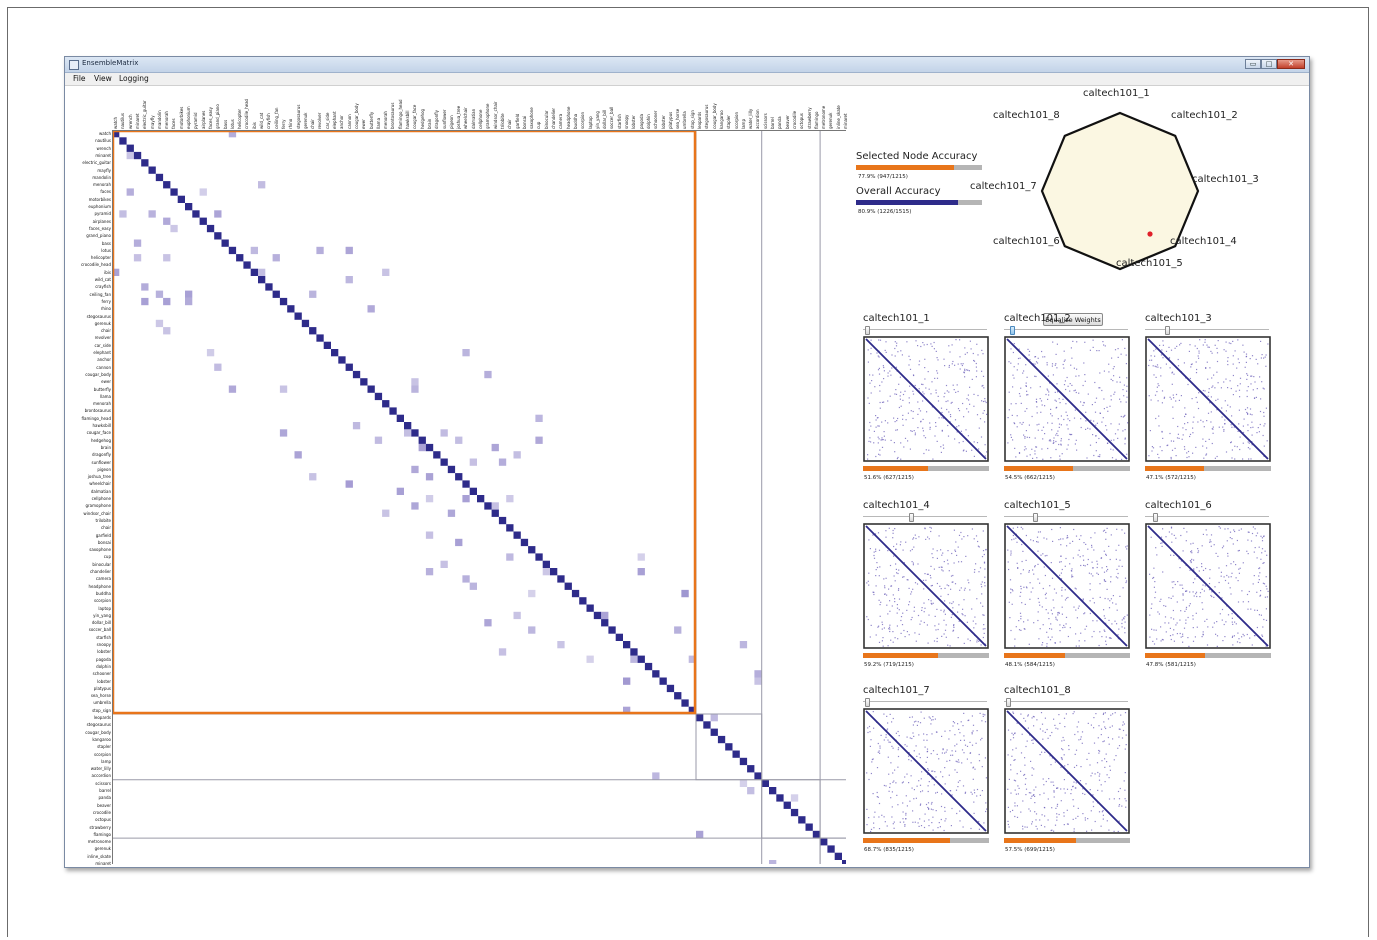  What do you see at coordinates (575, 121) in the screenshot?
I see `matrix-column-label: buddha` at bounding box center [575, 121].